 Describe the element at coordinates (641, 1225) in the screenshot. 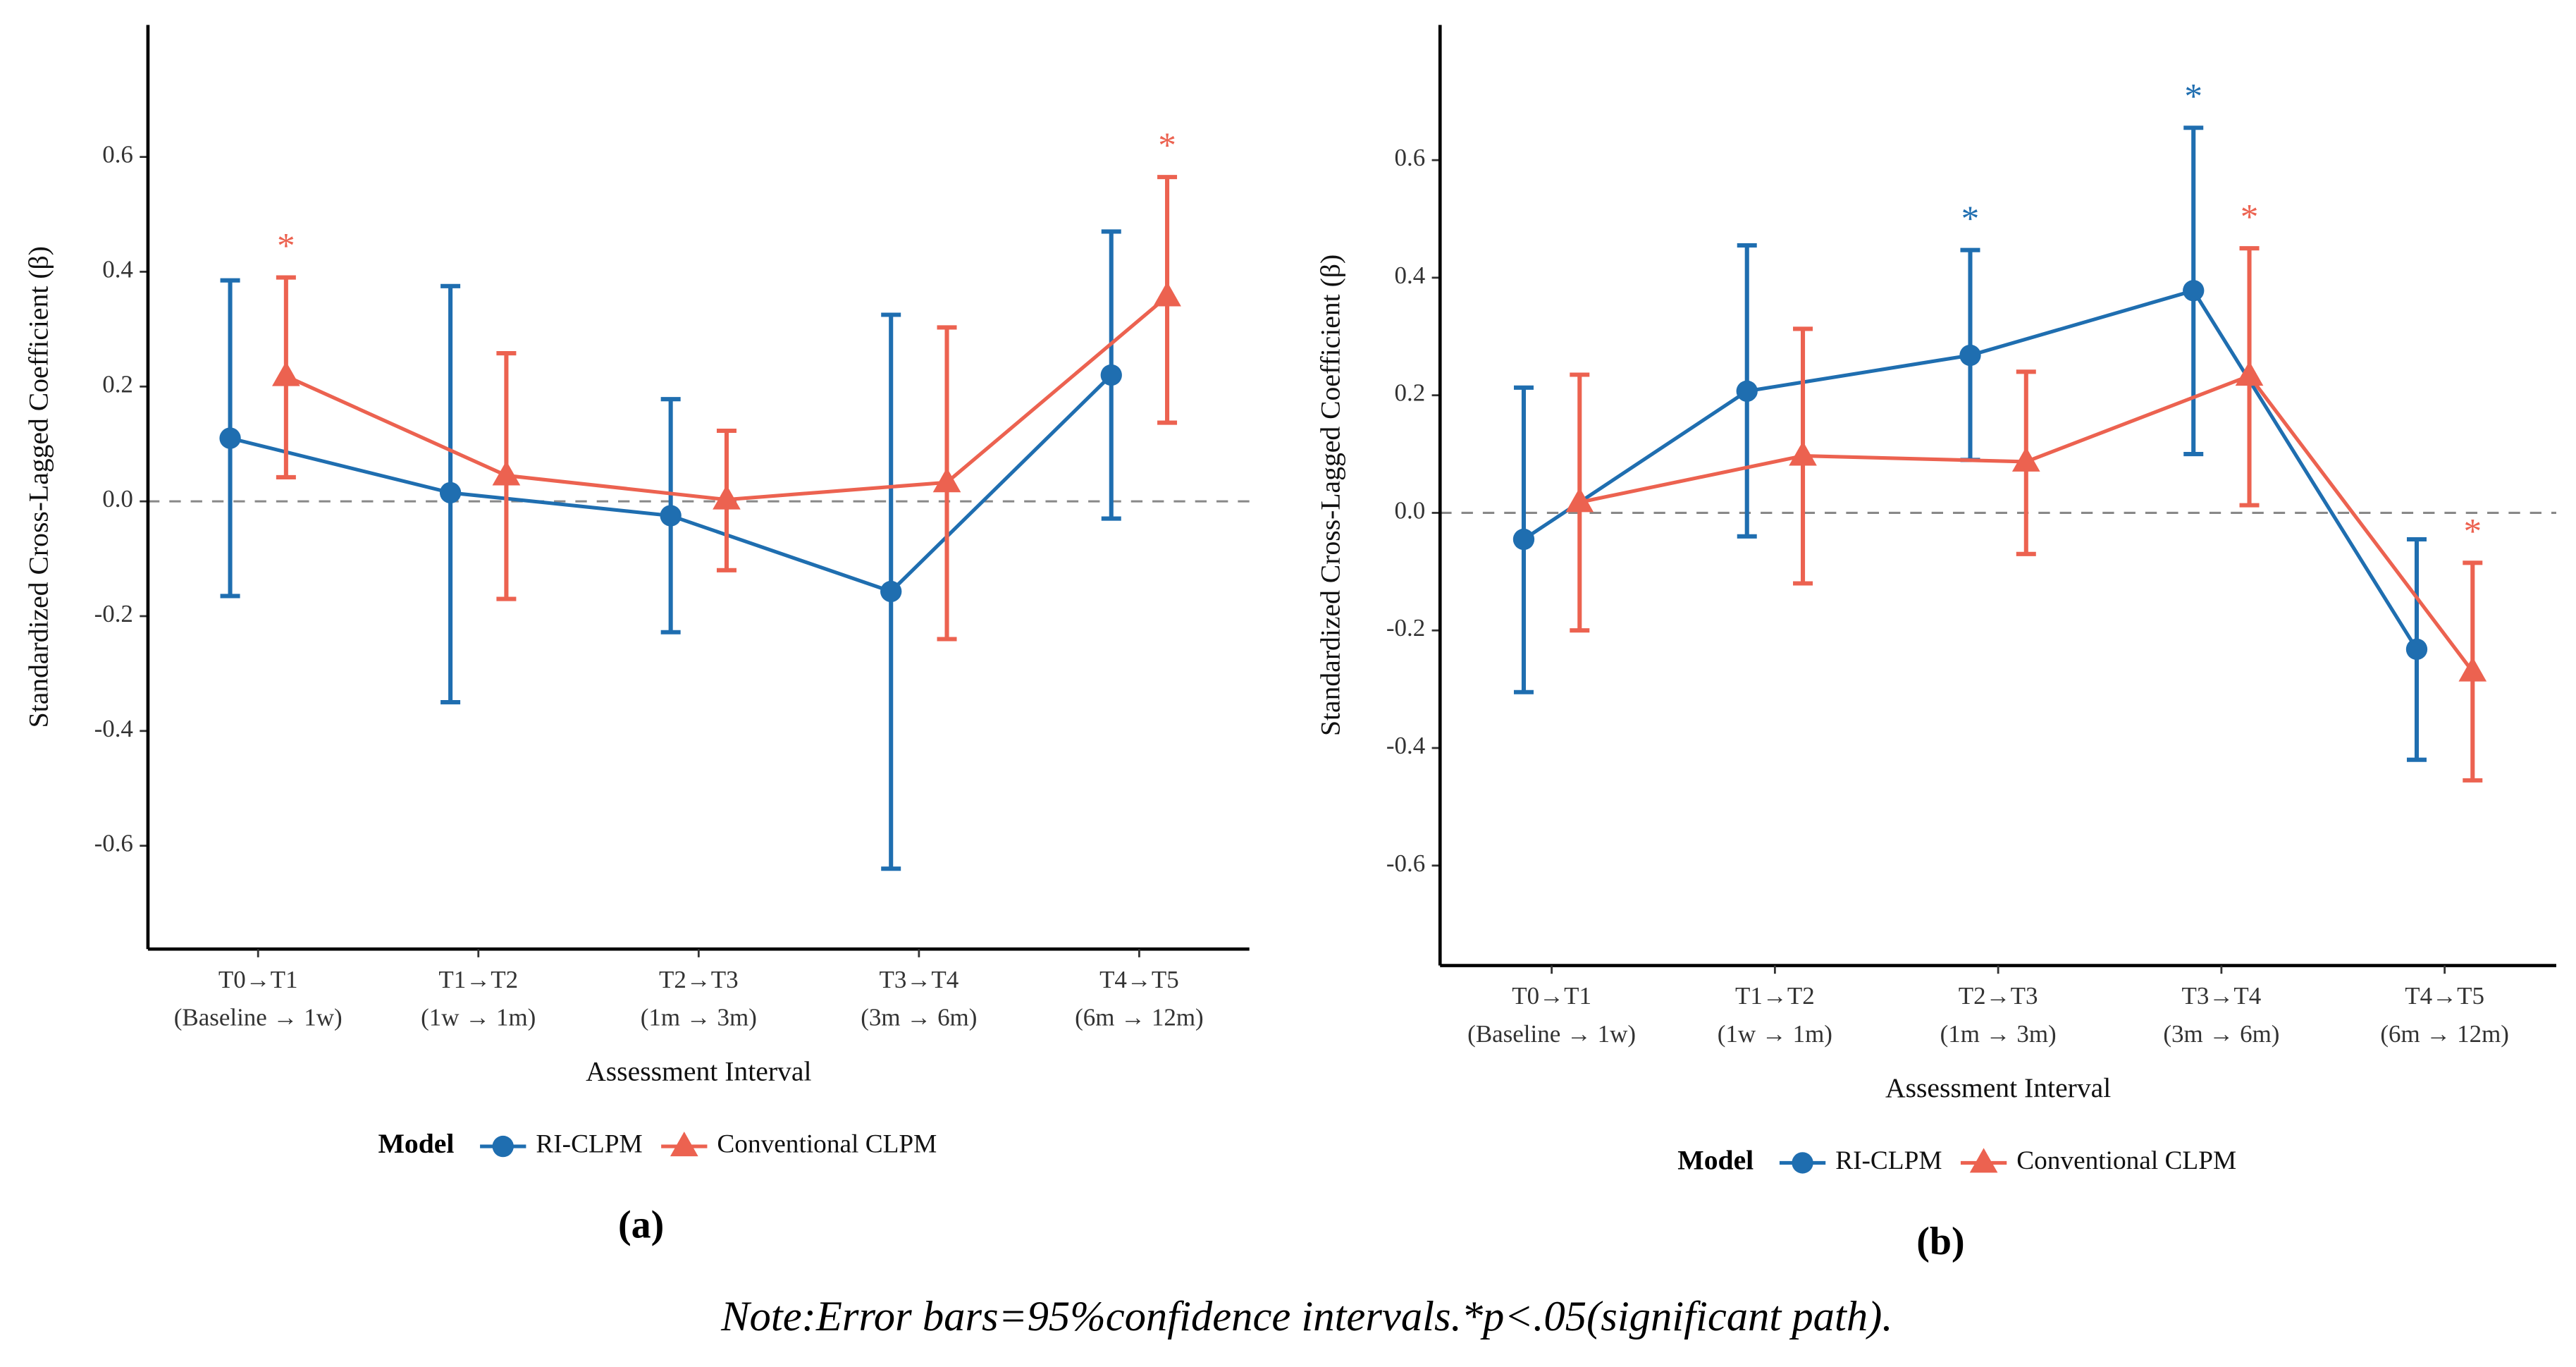

I see `panel-label: (a)` at that location.